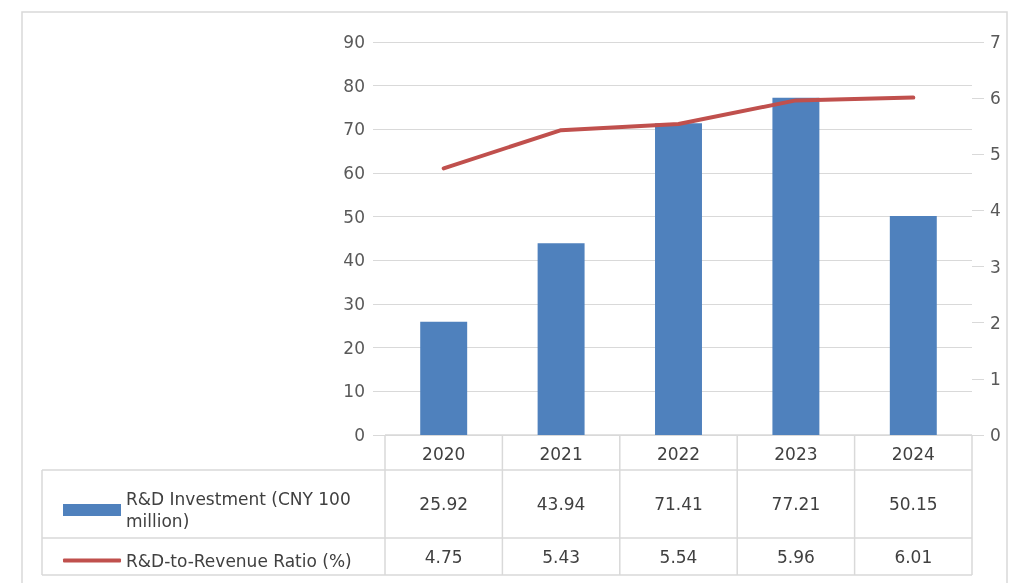 This screenshot has height=583, width=1011. Describe the element at coordinates (561, 504) in the screenshot. I see `data-label: 43.94` at that location.